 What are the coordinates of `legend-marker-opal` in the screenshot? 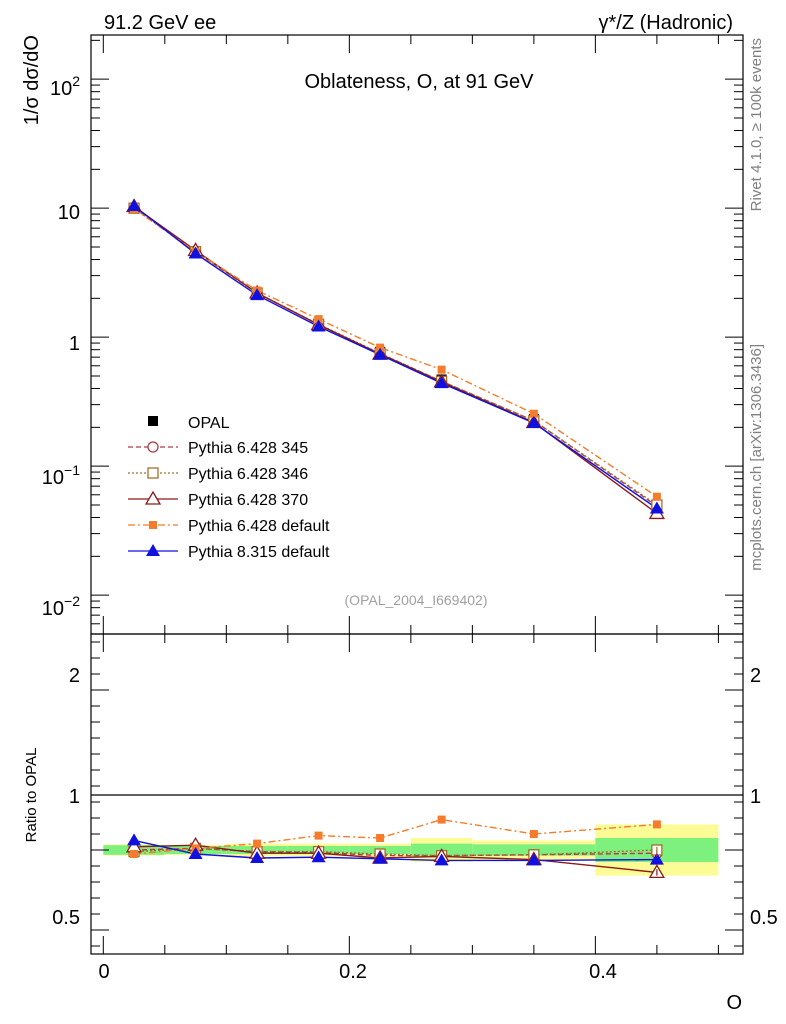 It's located at (153, 421).